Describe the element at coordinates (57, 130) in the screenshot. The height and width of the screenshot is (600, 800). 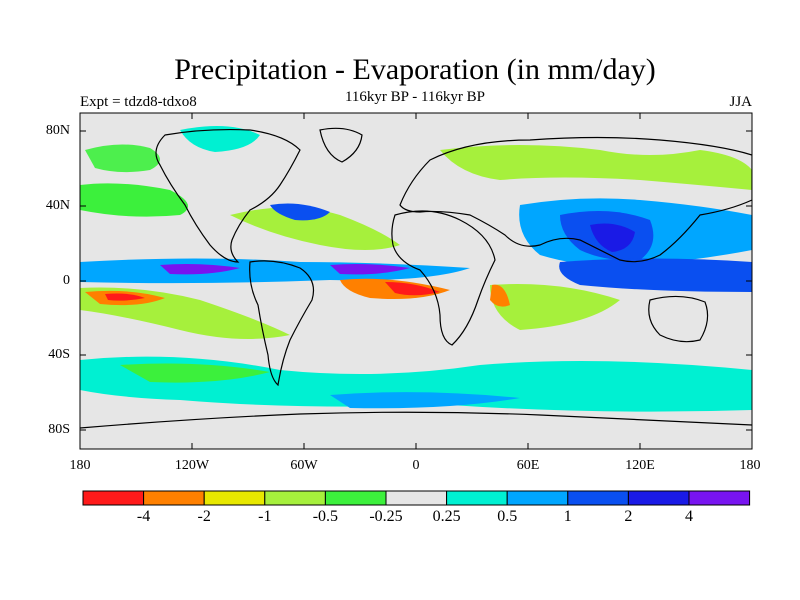
I see `lat-label-80n: 80N` at that location.